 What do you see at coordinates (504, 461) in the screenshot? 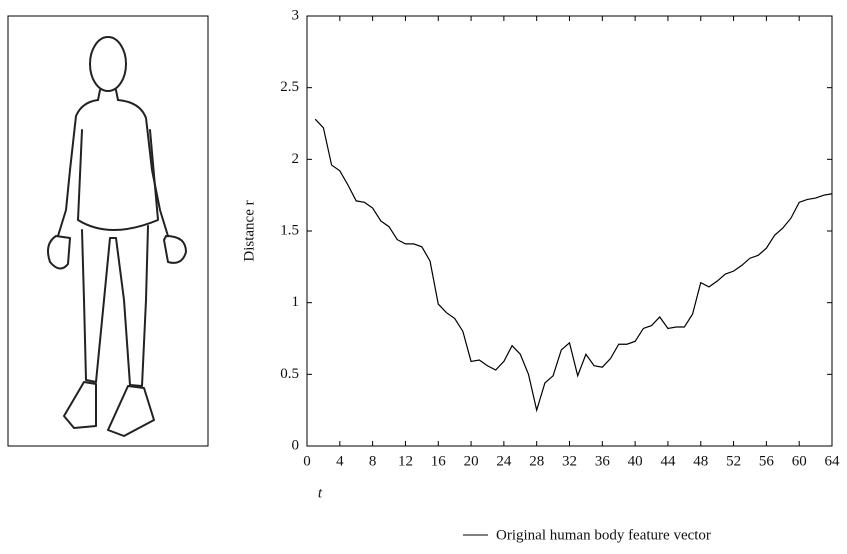
I see `x-tick-label: 24` at bounding box center [504, 461].